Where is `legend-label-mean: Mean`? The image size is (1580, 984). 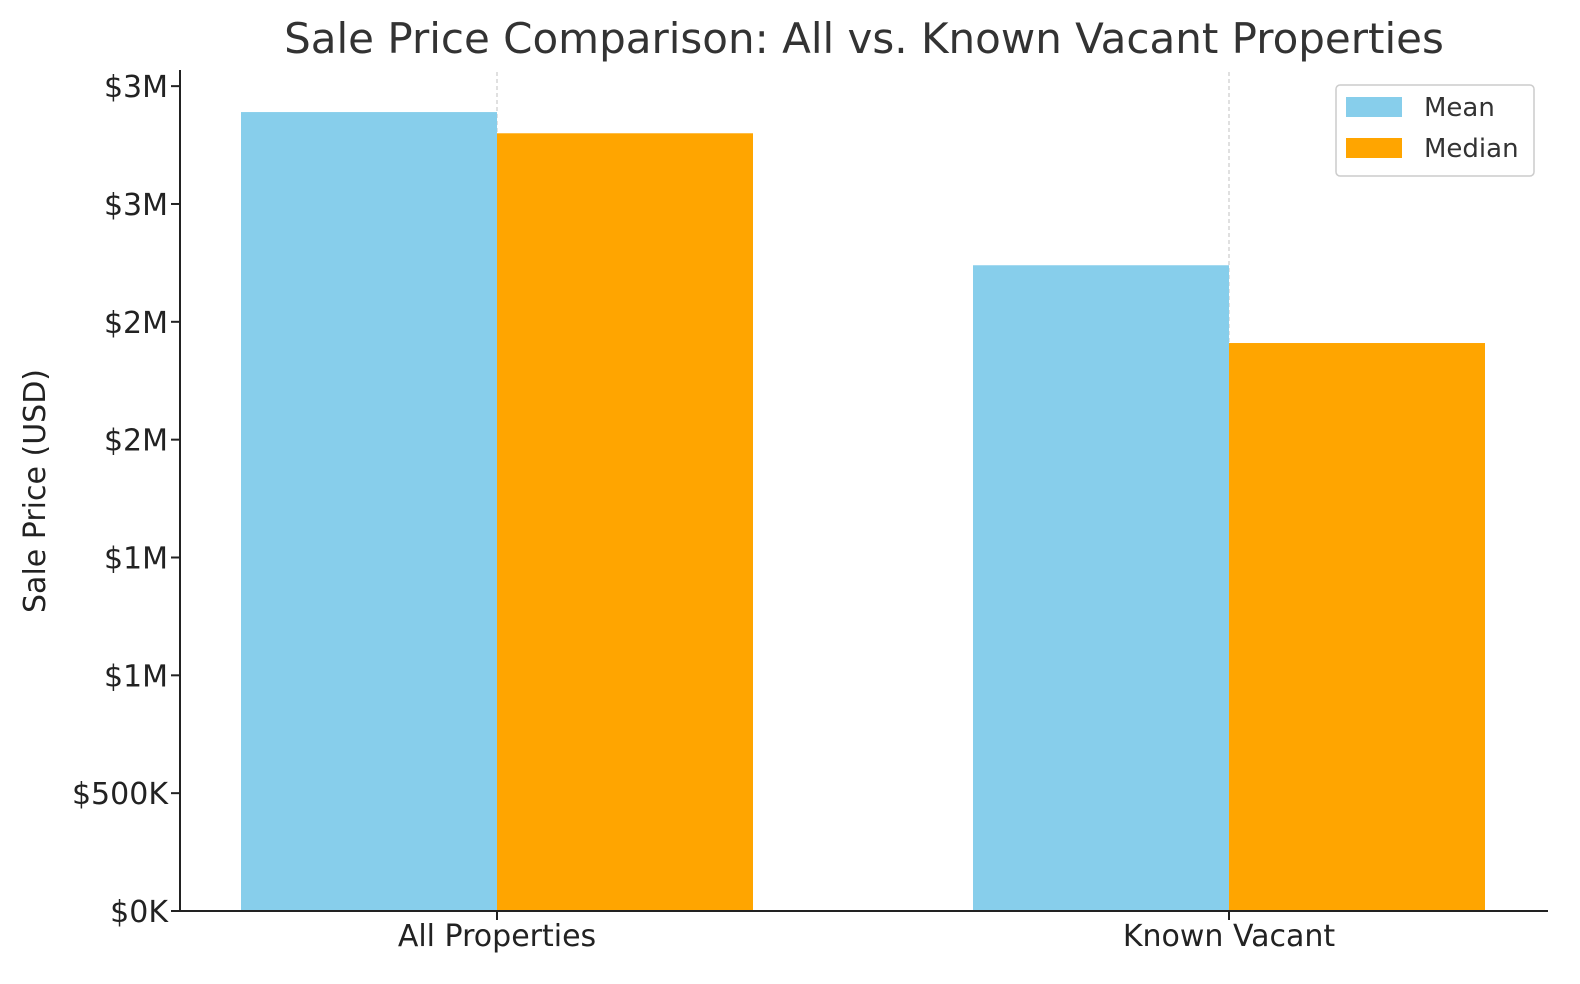
legend-label-mean: Mean is located at coordinates (1459, 108).